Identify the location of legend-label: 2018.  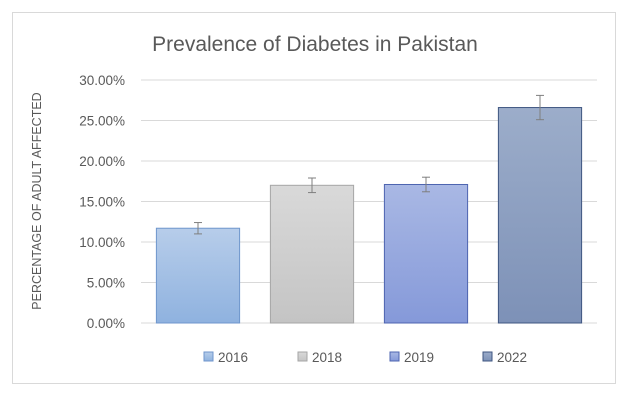
(327, 357).